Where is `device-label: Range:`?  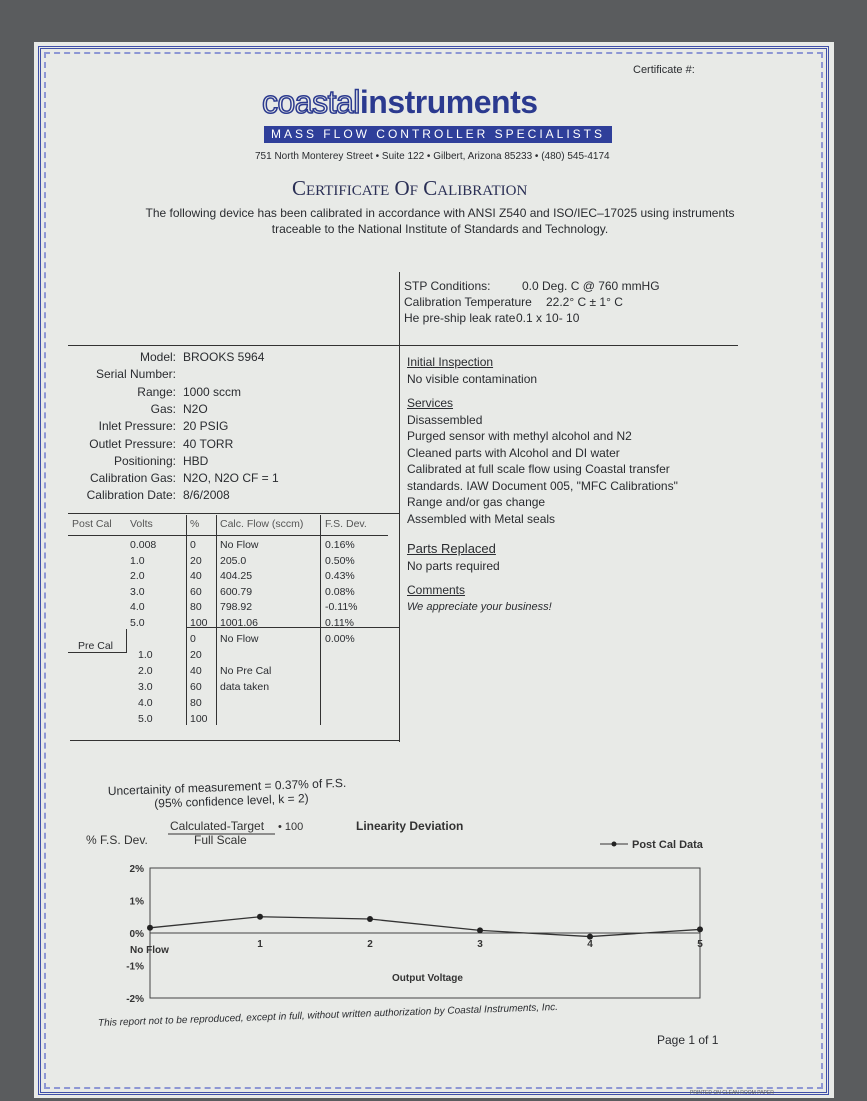
device-label: Range: is located at coordinates (156, 391).